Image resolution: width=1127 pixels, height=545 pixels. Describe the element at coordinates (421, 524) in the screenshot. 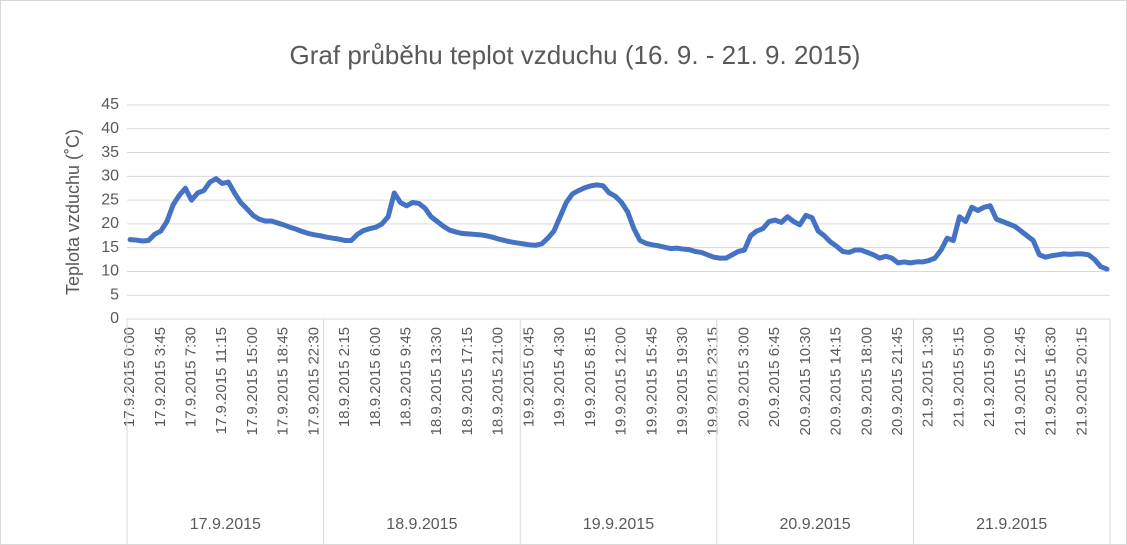

I see `x-group-label: 18.9.2015` at that location.